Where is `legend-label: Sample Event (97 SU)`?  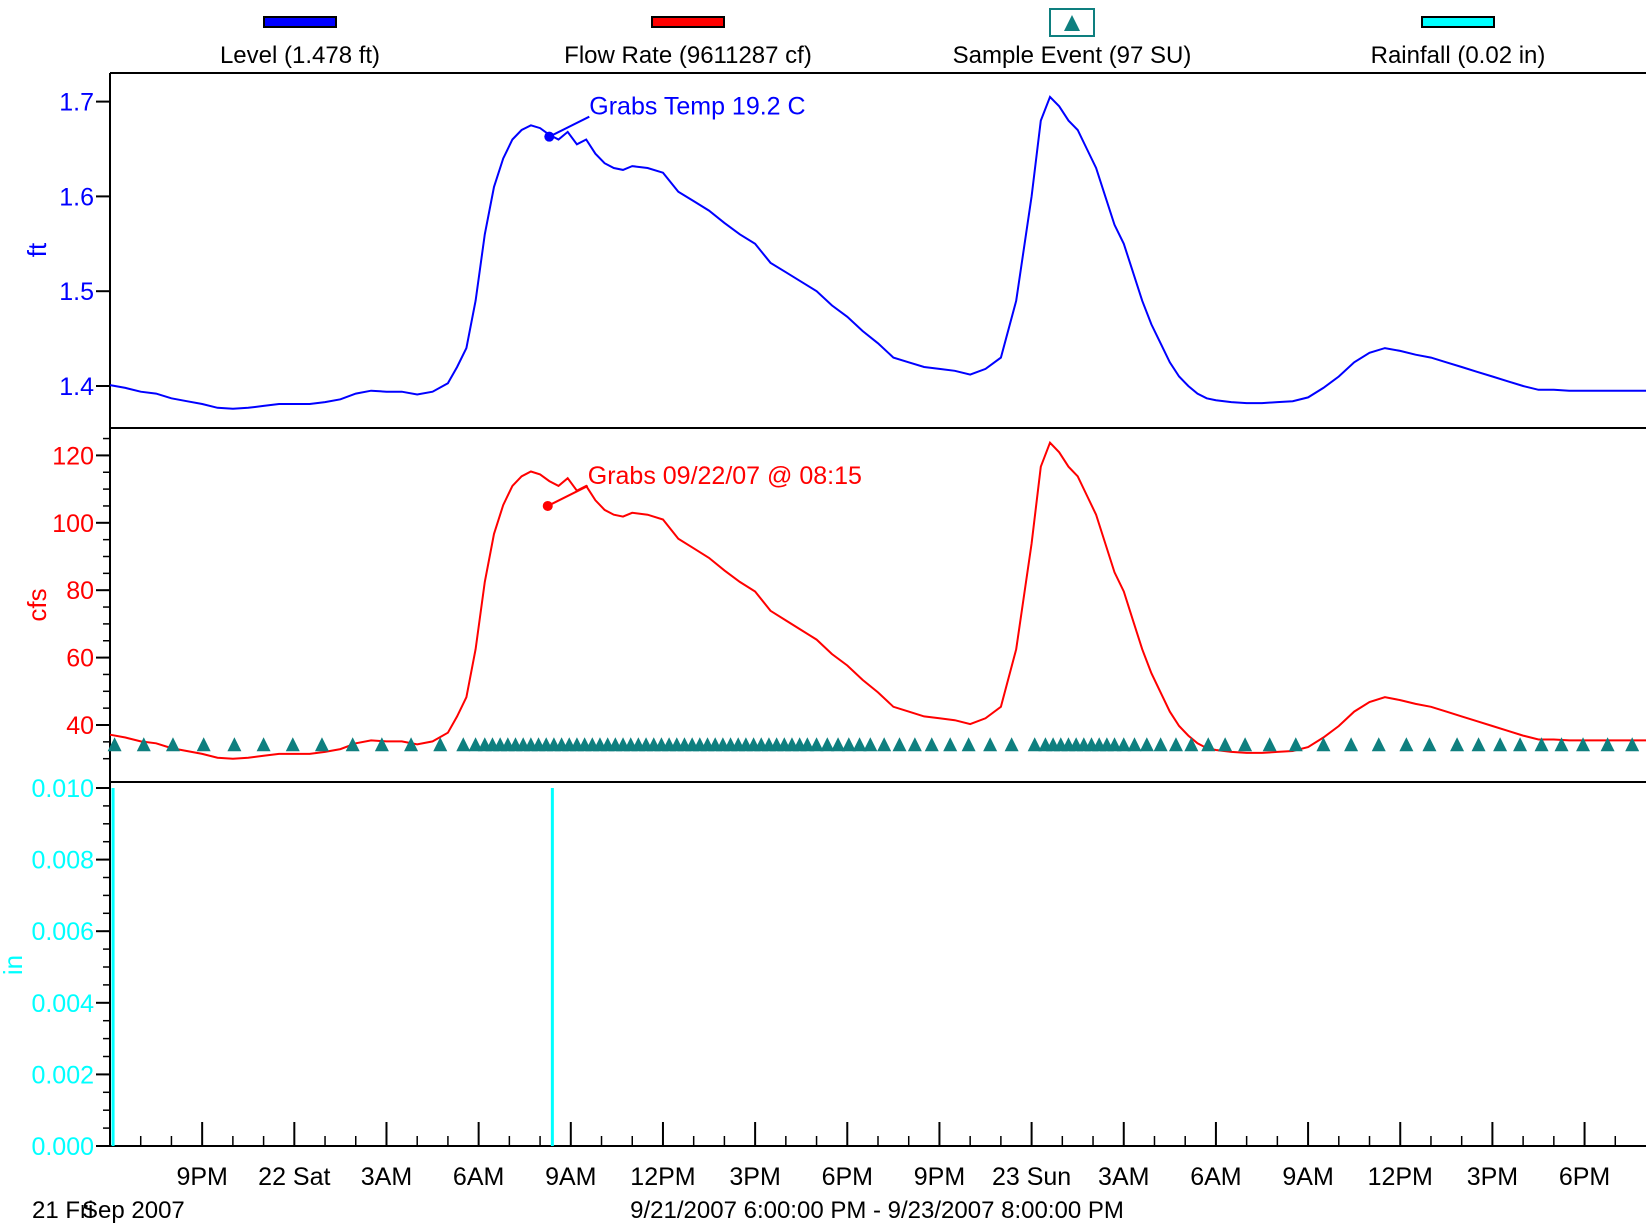 legend-label: Sample Event (97 SU) is located at coordinates (1072, 55).